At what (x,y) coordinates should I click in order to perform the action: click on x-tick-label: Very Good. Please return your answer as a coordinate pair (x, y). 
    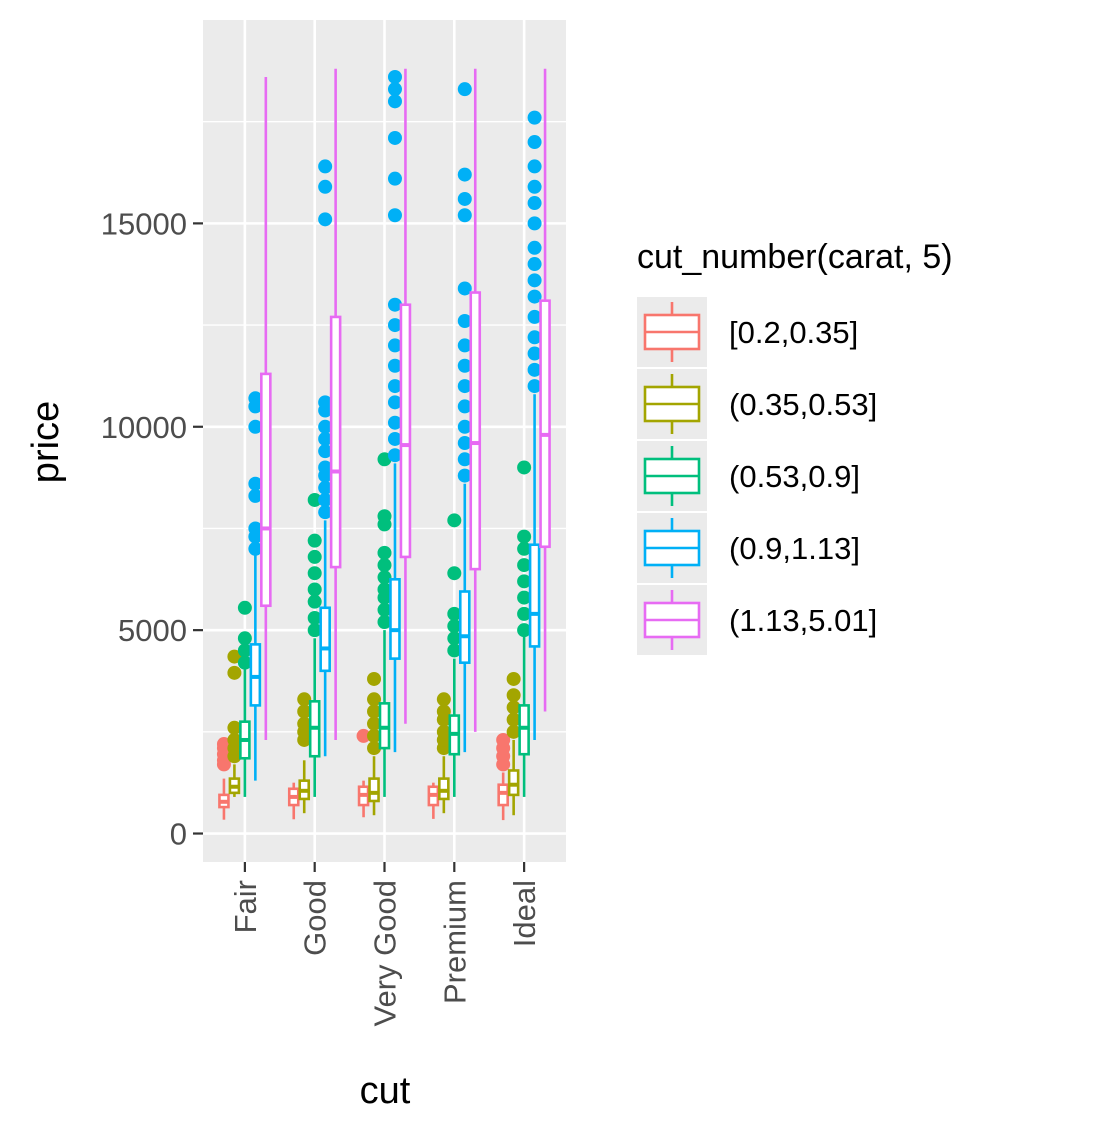
    Looking at the image, I should click on (385, 953).